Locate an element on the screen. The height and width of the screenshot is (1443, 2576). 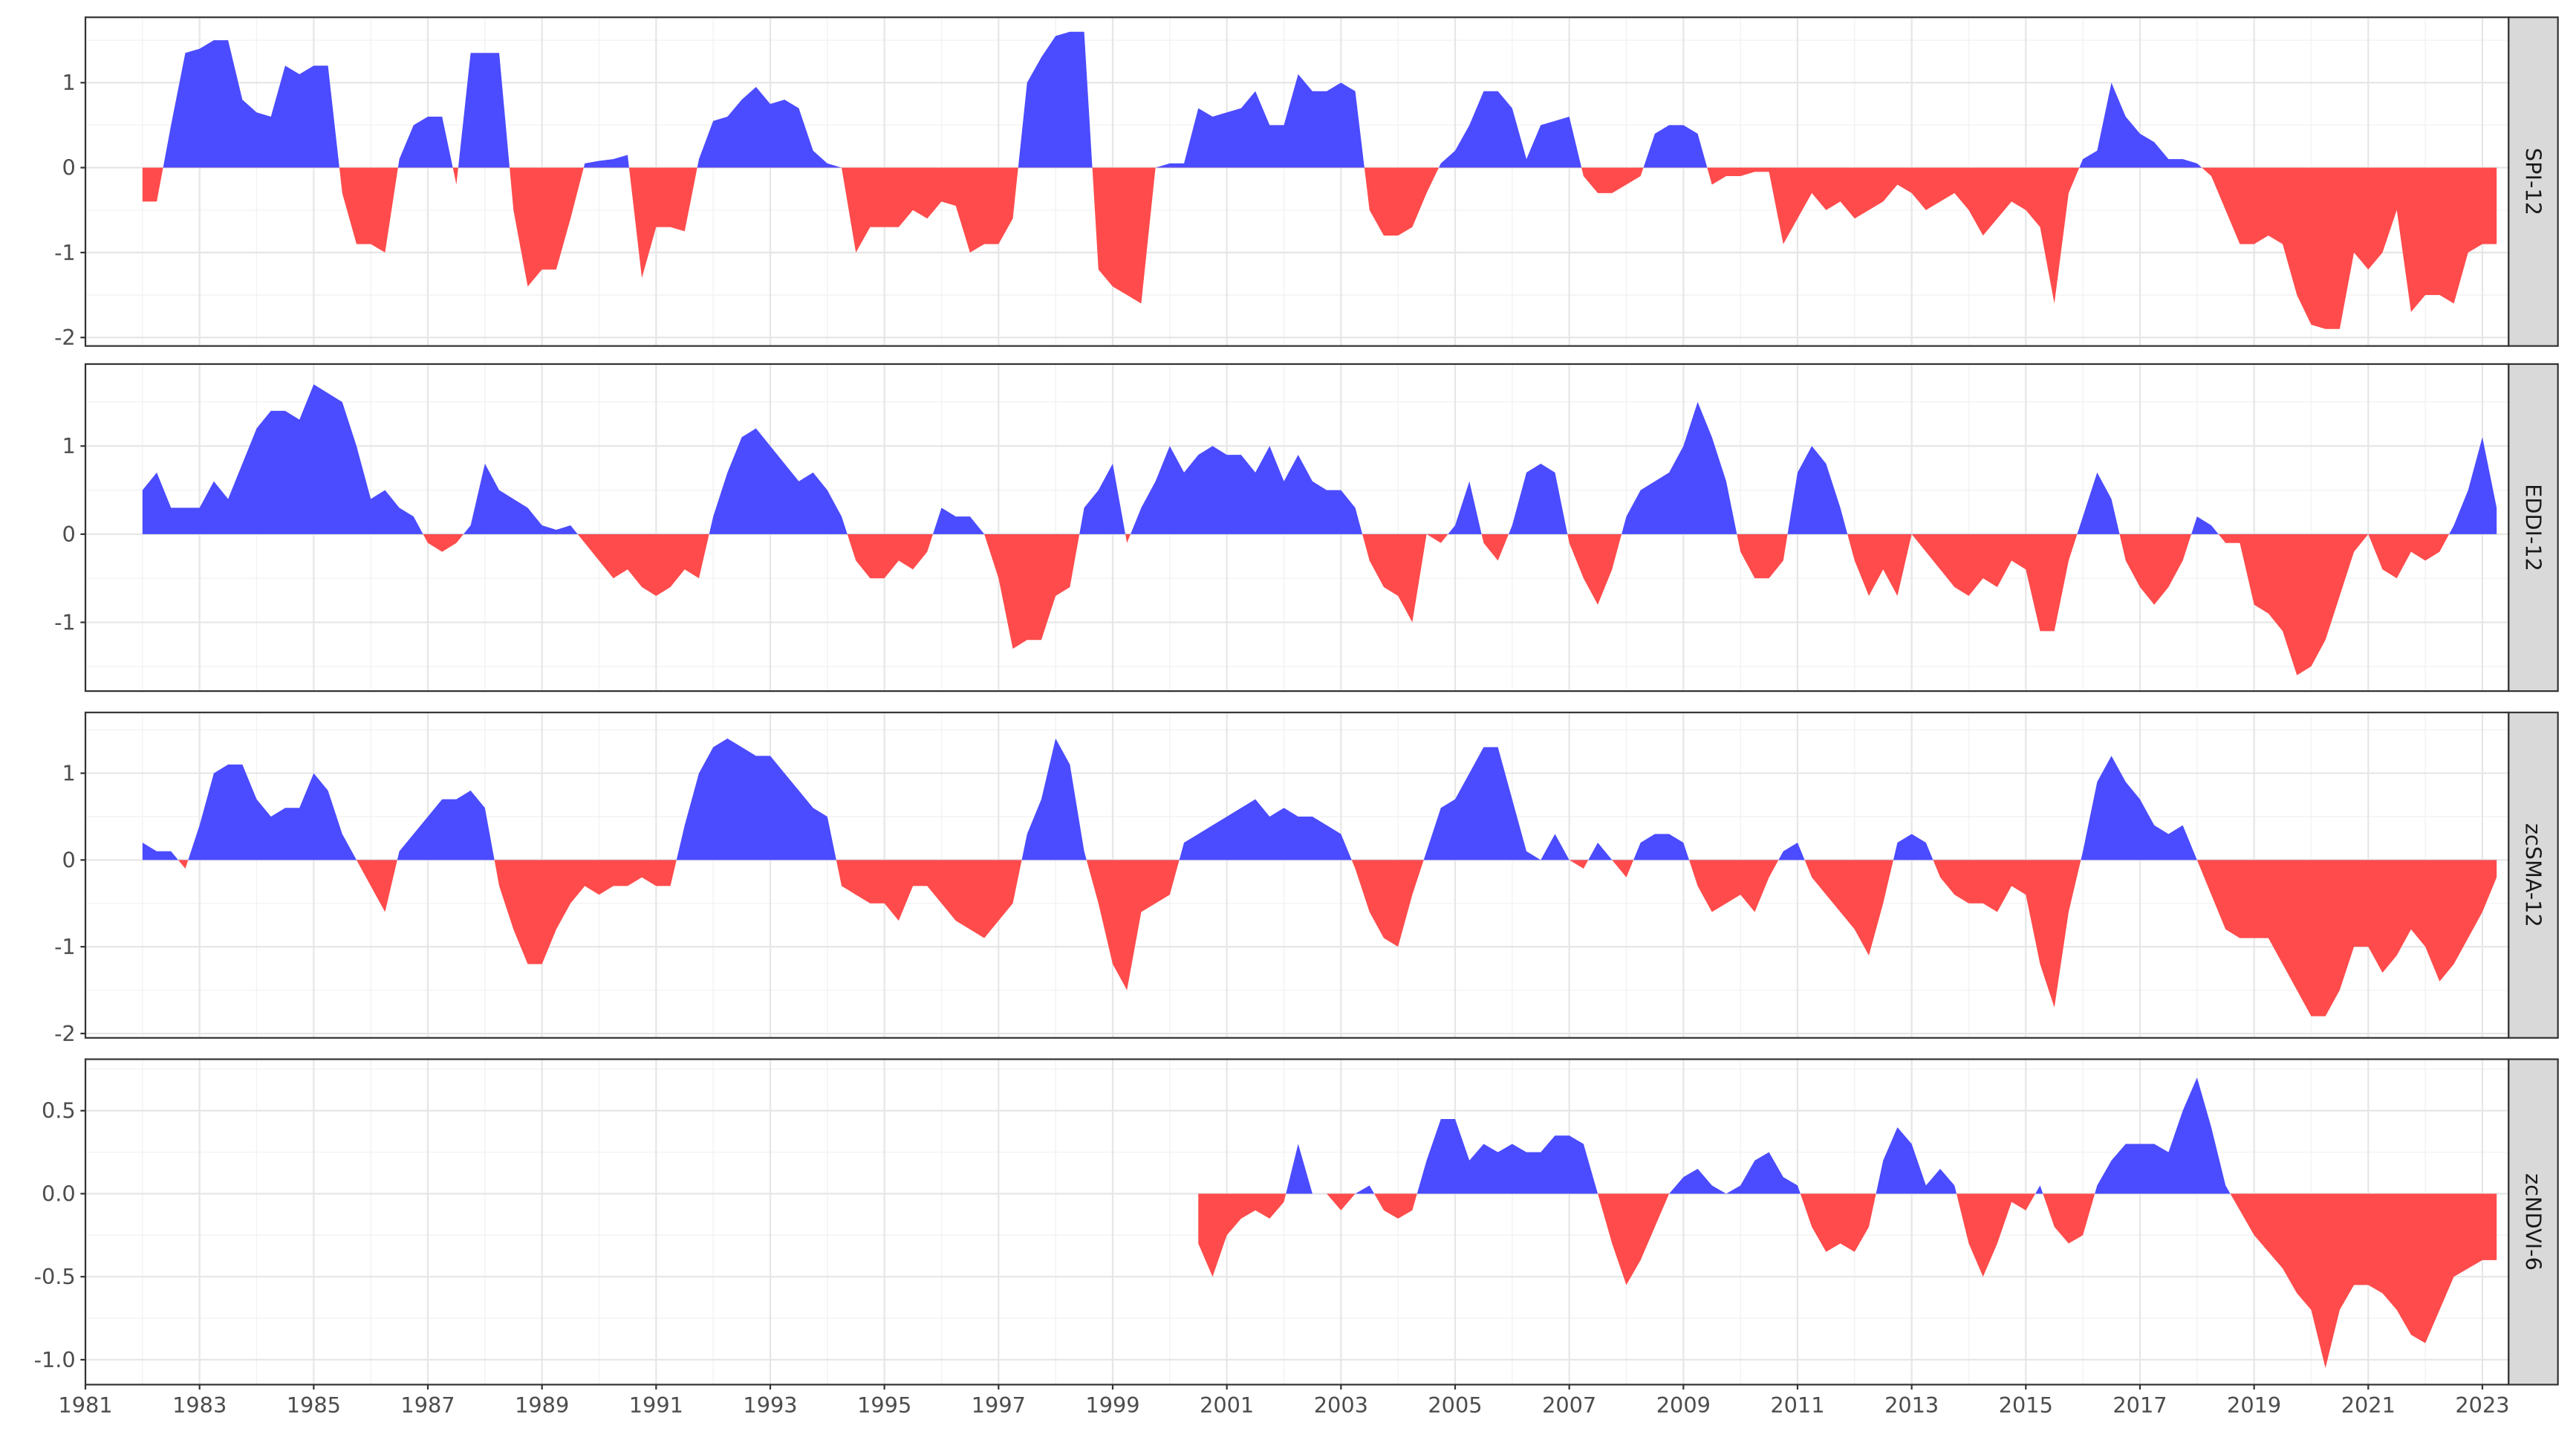
x-tick-label: 2005 is located at coordinates (1455, 1405).